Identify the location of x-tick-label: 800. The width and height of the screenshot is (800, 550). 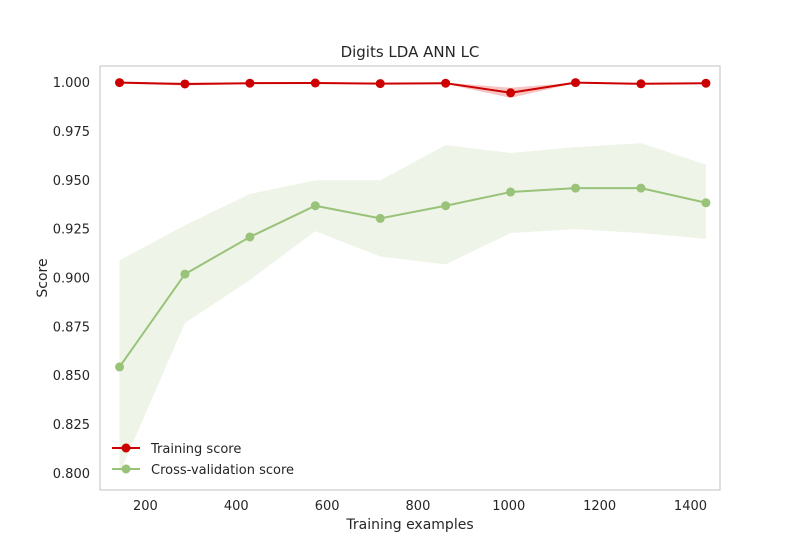
(418, 506).